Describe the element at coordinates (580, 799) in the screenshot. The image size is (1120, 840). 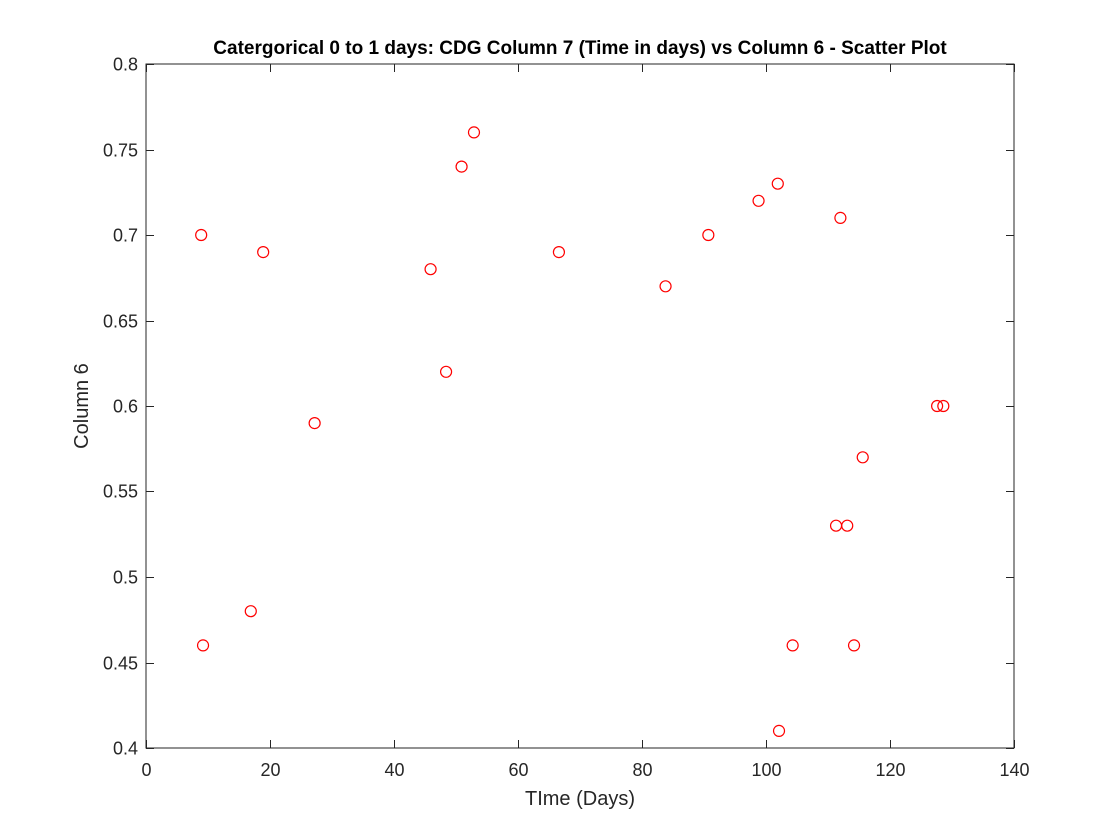
I see `x-axis-title: TIme (Days)` at that location.